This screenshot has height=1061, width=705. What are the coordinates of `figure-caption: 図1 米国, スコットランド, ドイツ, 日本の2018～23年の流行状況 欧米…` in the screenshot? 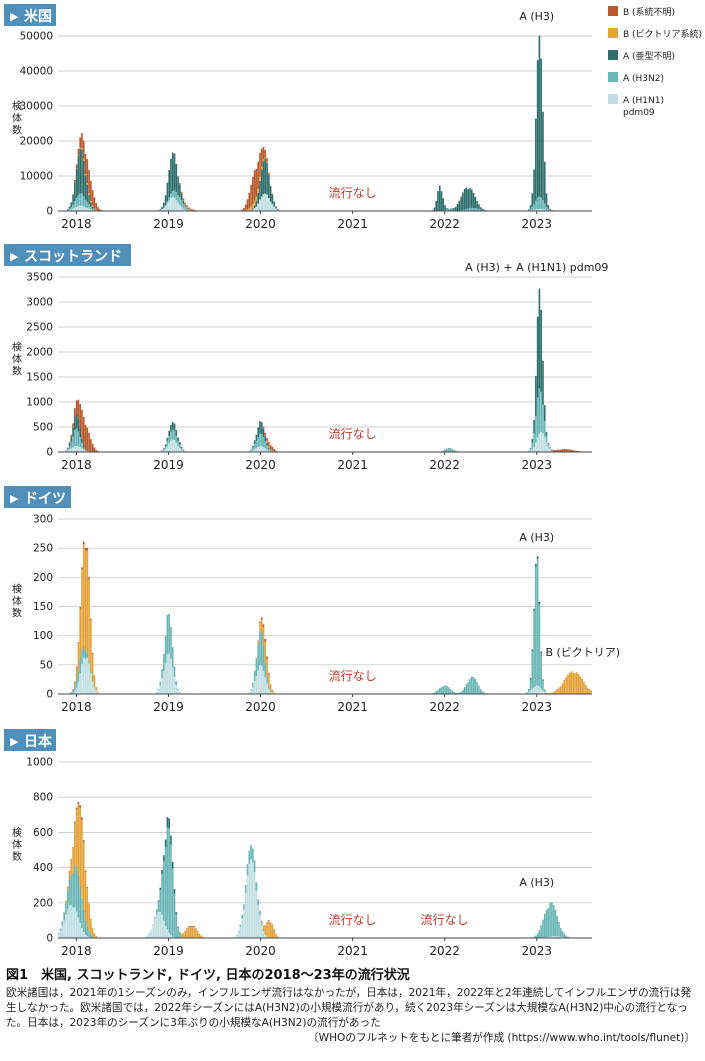 It's located at (353, 1005).